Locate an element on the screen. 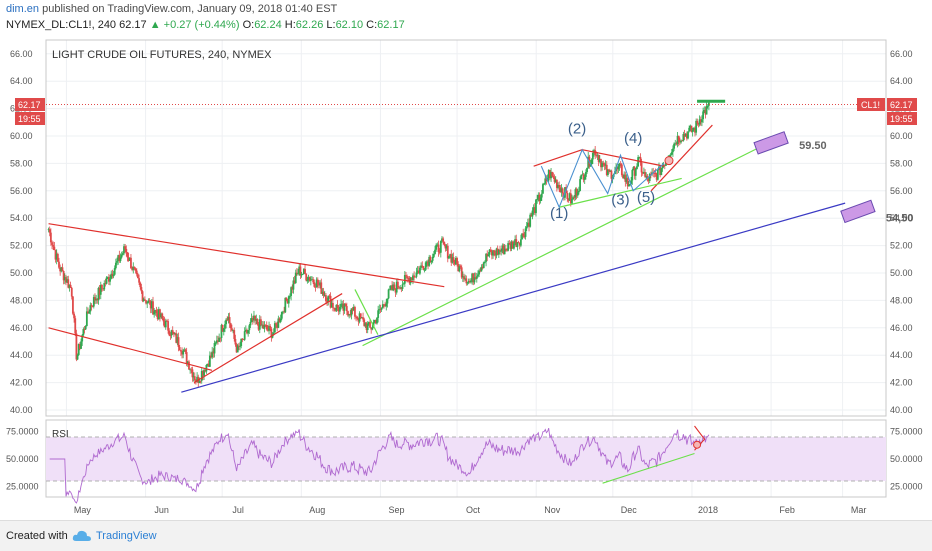 Image resolution: width=932 pixels, height=551 pixels. rsi-tick-left: 75.0000 is located at coordinates (22, 432).